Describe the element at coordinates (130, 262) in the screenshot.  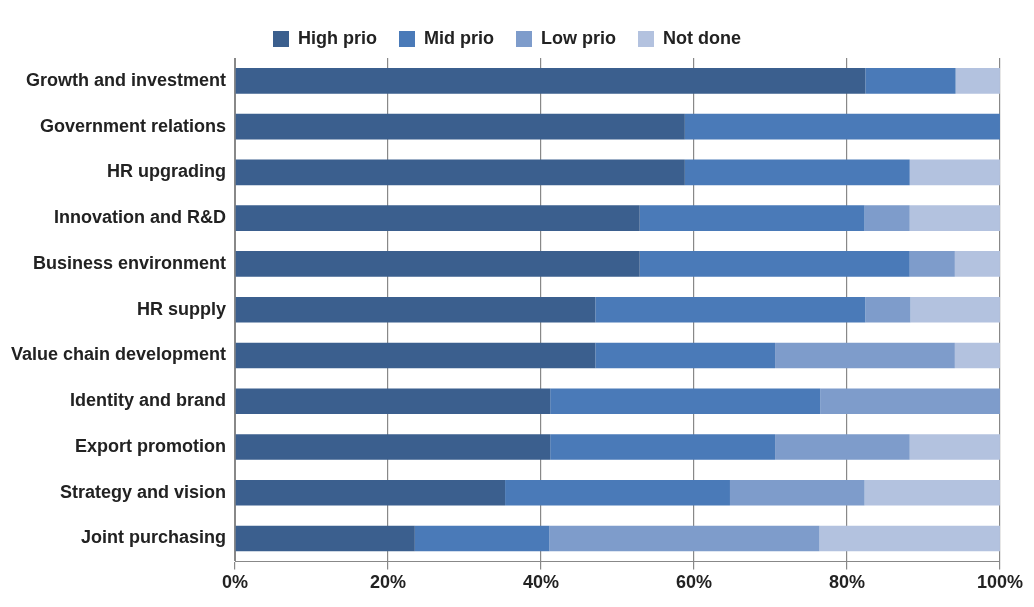
I see `y-tick-label: Business environment` at that location.